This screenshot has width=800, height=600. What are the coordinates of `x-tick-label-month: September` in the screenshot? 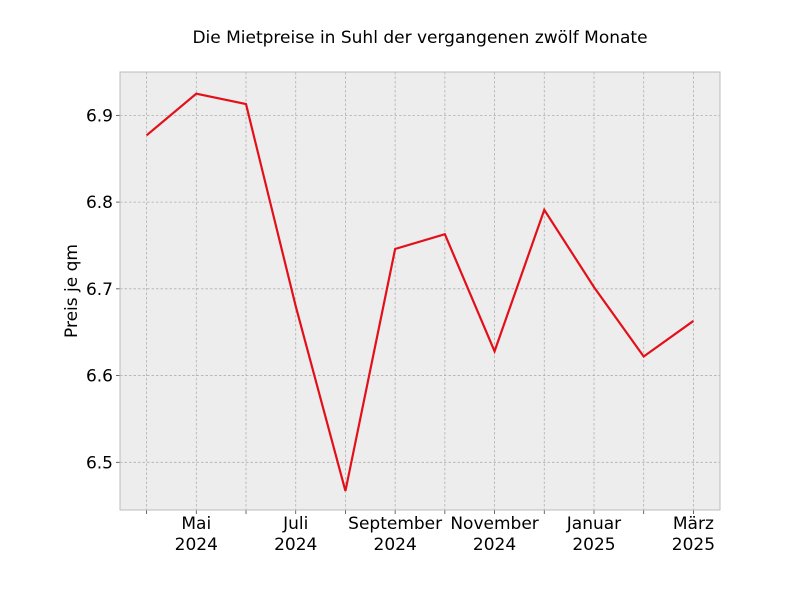 It's located at (395, 524).